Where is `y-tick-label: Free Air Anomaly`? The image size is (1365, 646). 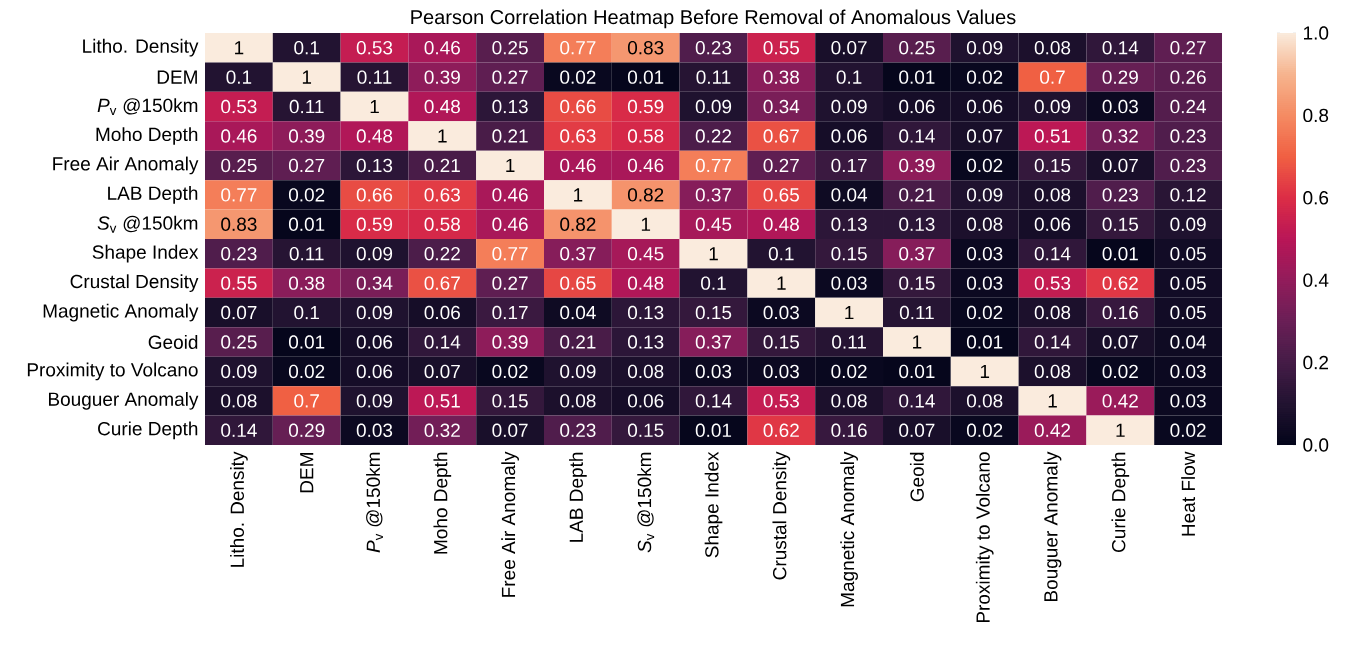
y-tick-label: Free Air Anomaly is located at coordinates (126, 165).